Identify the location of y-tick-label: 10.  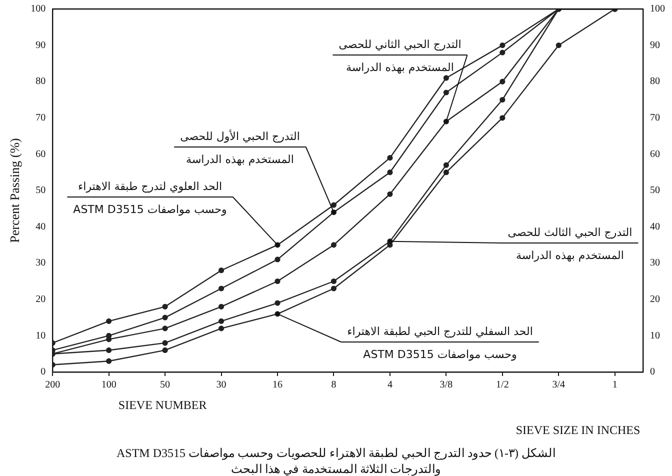
(41, 336).